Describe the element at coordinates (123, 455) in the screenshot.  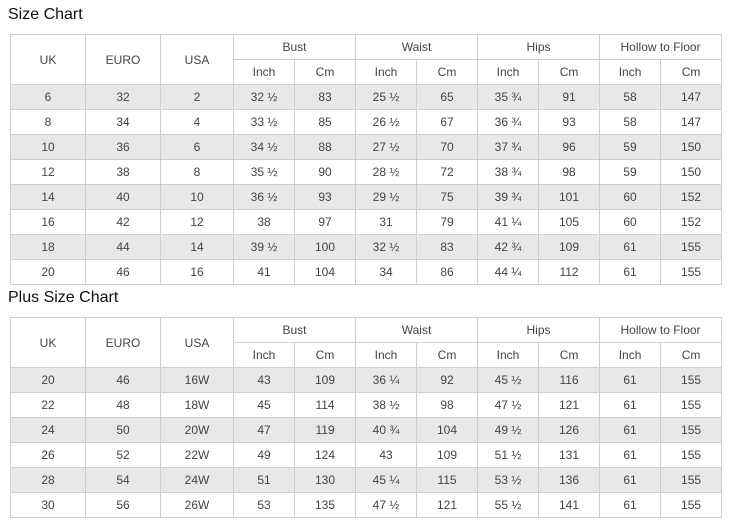
I see `data-cell: 52` at that location.